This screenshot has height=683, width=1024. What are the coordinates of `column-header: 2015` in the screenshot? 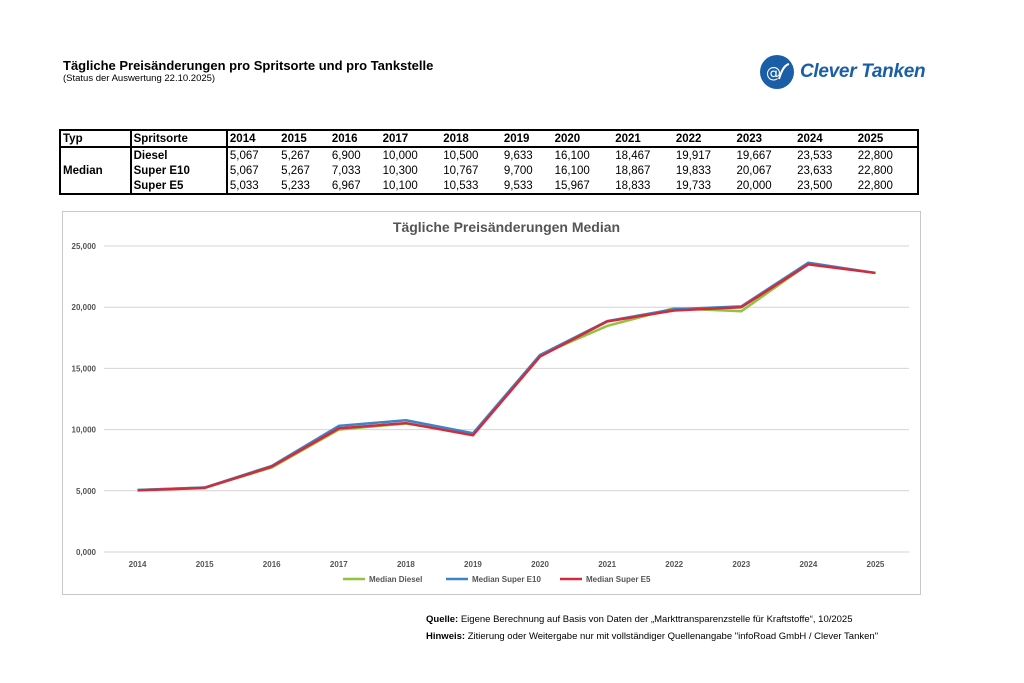 It's located at (304, 139).